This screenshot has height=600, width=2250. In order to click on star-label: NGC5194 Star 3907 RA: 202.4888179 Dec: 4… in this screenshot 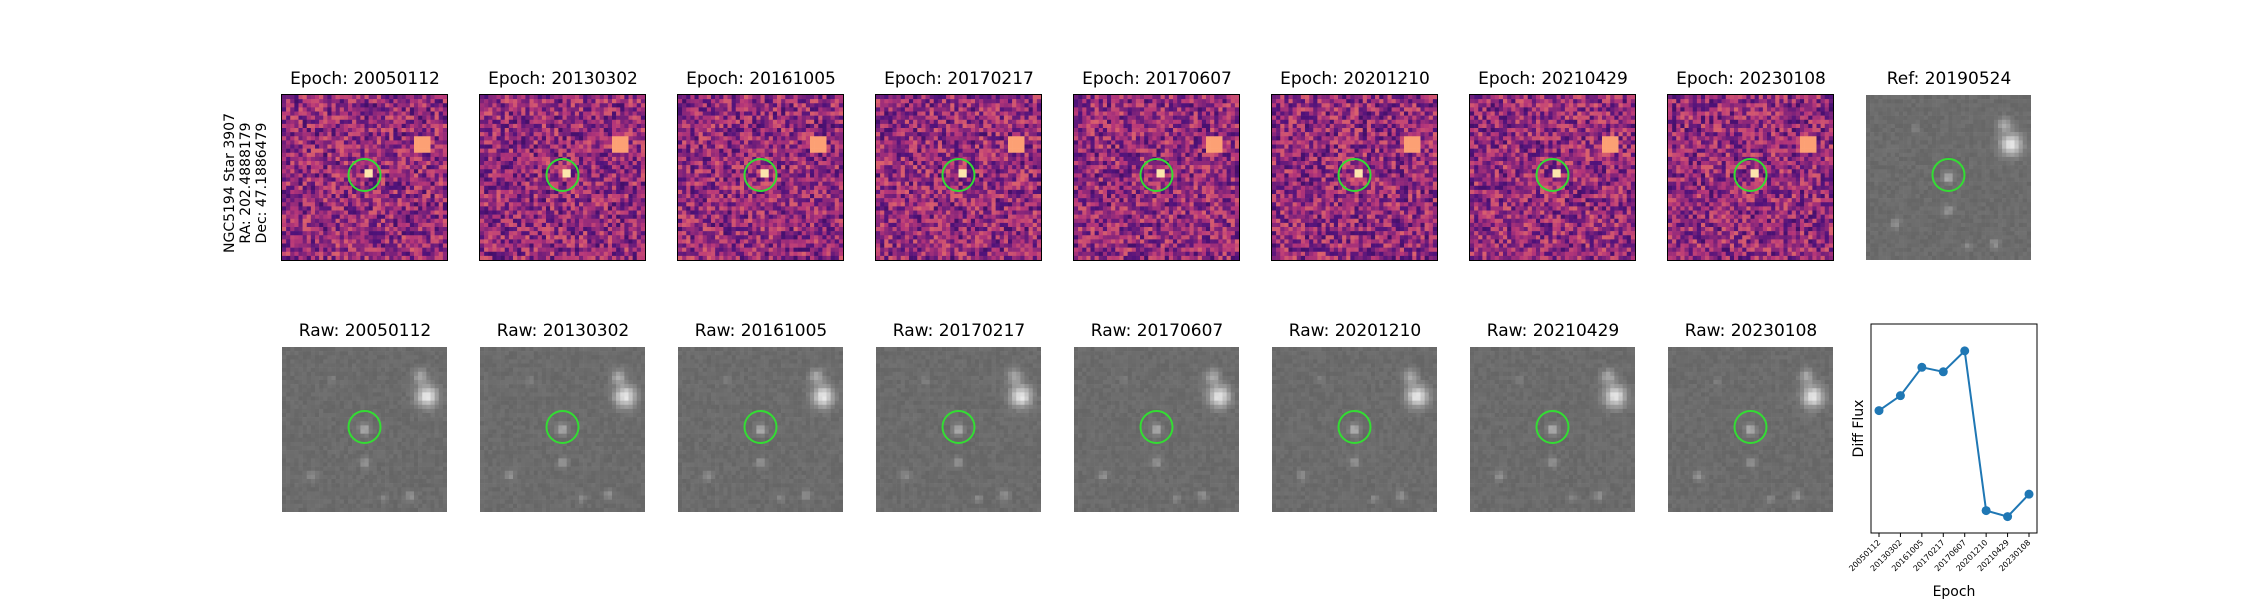, I will do `click(252, 183)`.